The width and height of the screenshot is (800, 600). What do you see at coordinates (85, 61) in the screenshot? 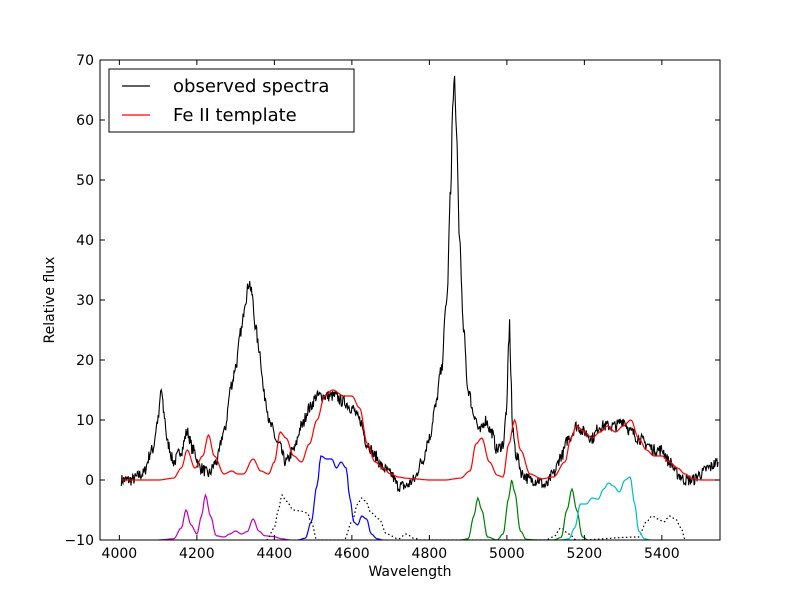
I see `y-tick-label: 70` at bounding box center [85, 61].